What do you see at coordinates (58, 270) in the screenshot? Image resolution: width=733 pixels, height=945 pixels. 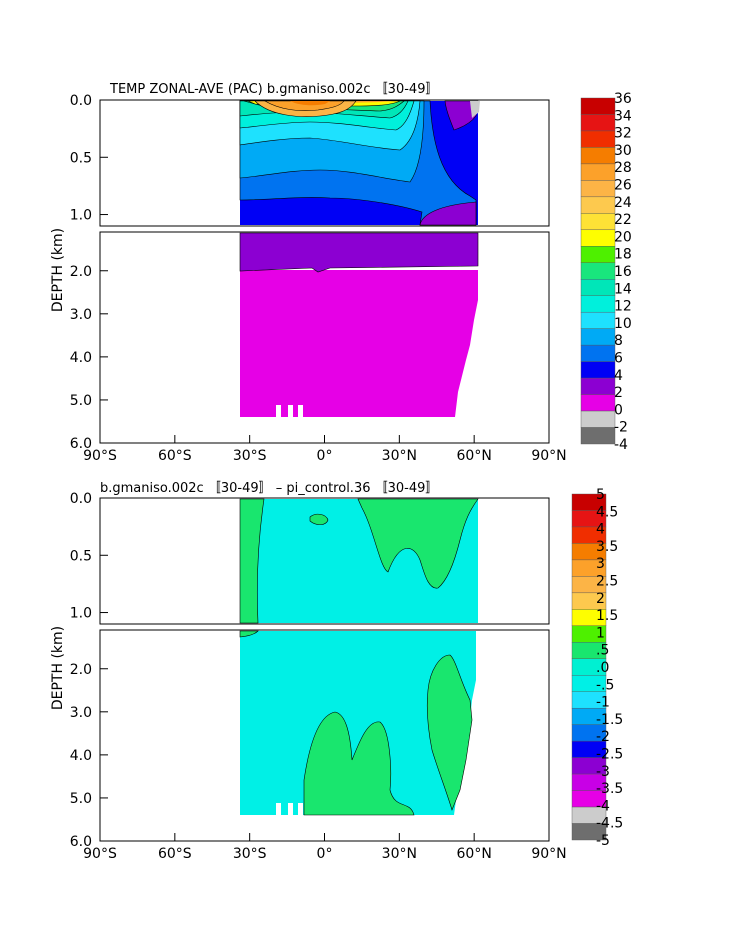 I see `panel-1-ylabel: DEPTH (km)` at bounding box center [58, 270].